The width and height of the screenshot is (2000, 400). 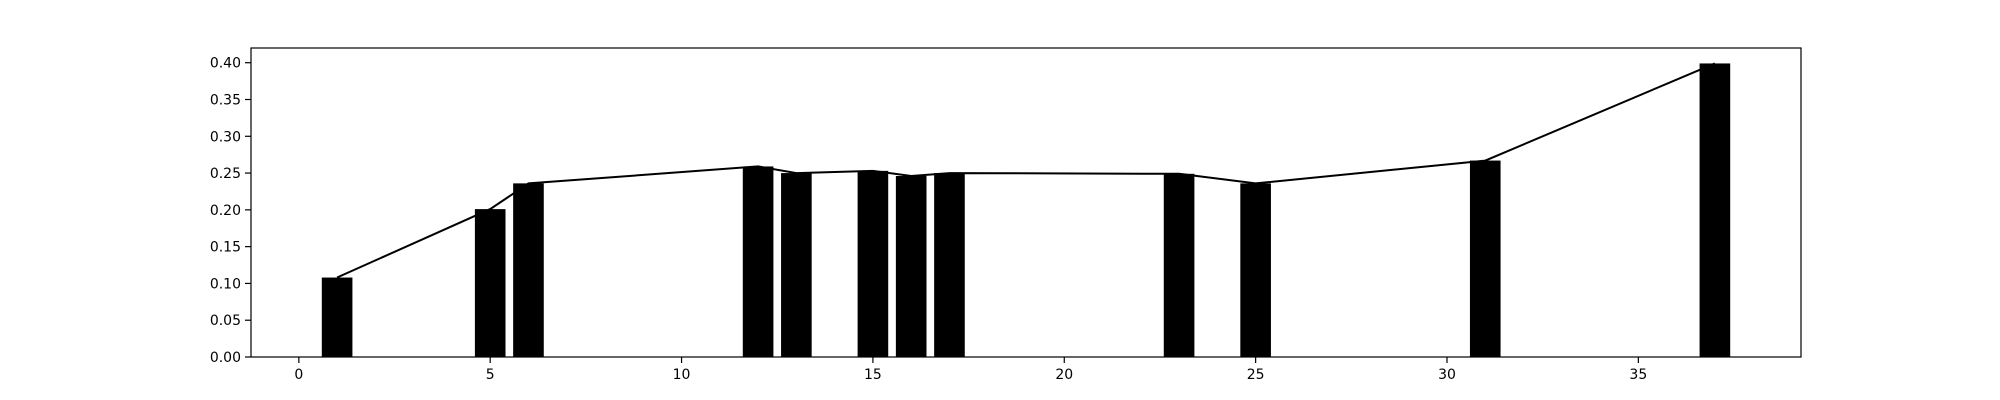 I want to click on y-tick-label: 0.30, so click(x=225, y=137).